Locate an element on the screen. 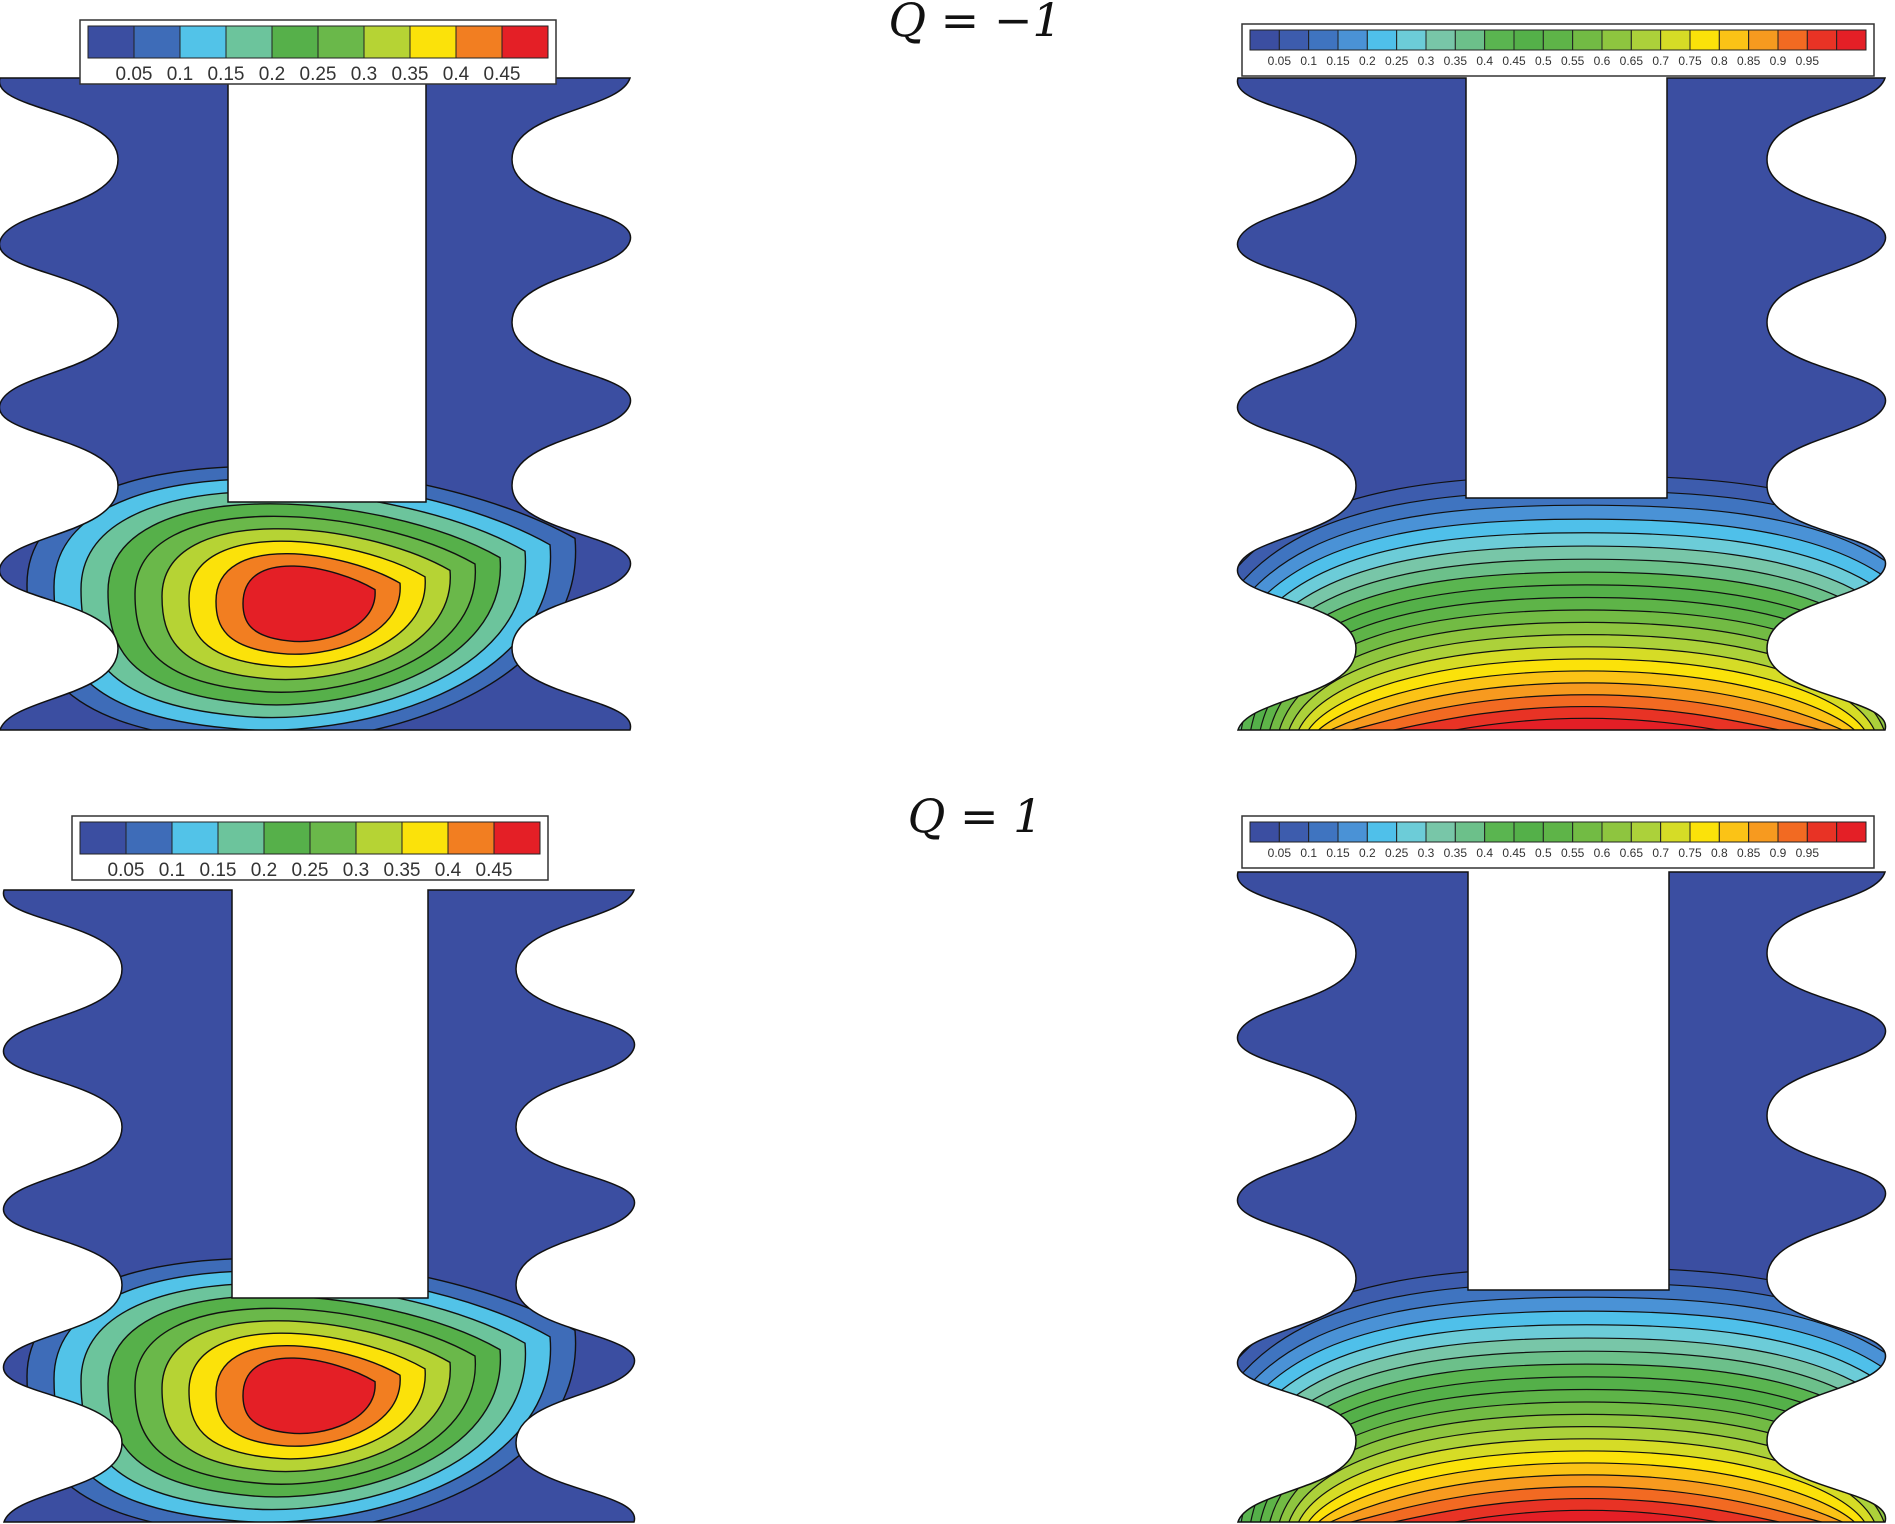 This screenshot has height=1524, width=1895. colorbar-tick-label: 0.65 is located at coordinates (1632, 61).